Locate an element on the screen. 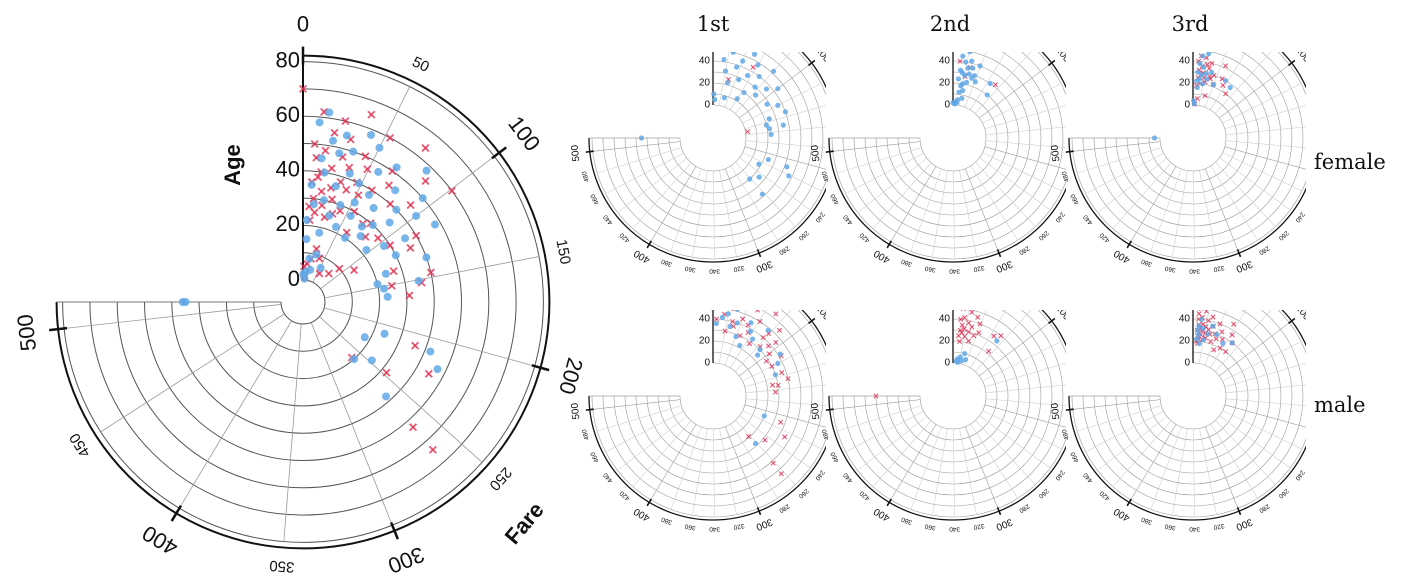  fare-tick-label: 300 is located at coordinates (764, 524).